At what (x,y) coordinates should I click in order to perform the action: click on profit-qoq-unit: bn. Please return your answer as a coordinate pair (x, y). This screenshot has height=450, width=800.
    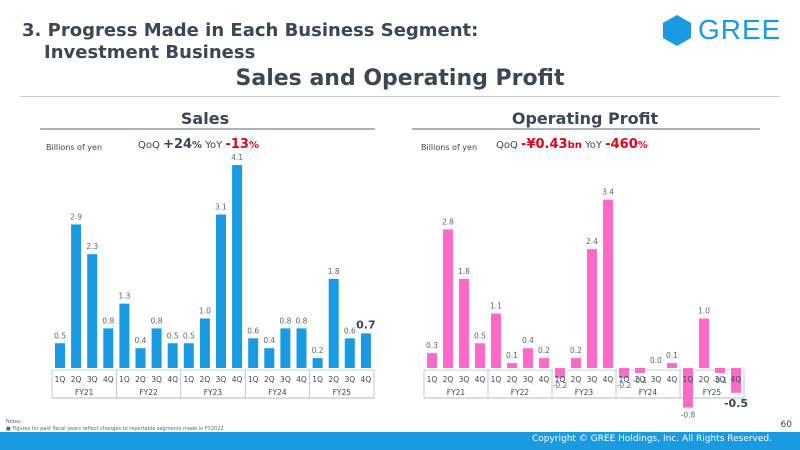
    Looking at the image, I should click on (575, 145).